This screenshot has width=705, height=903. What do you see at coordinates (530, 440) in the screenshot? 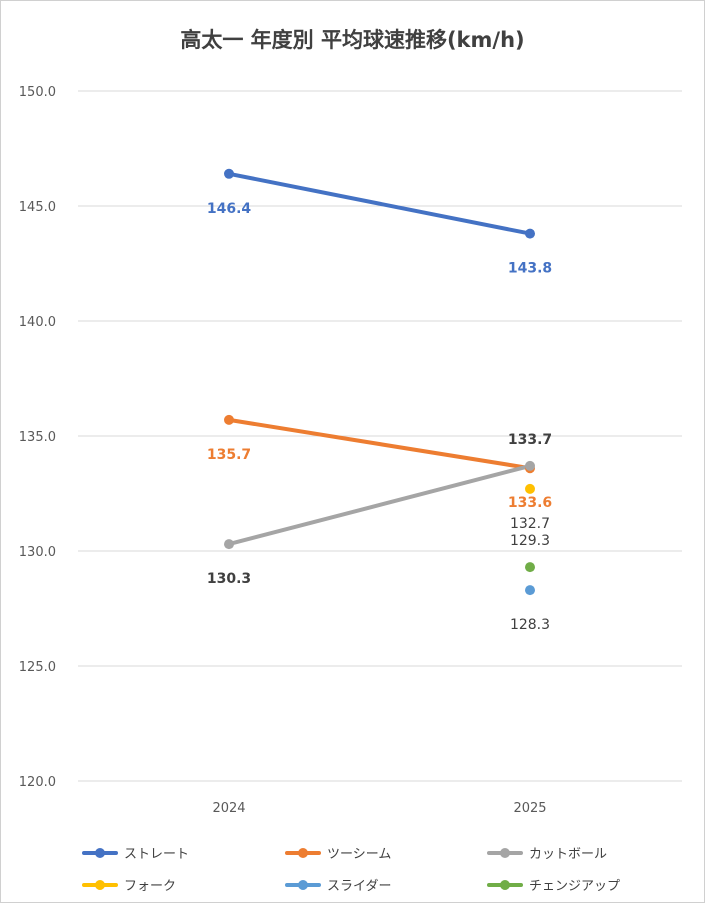
I see `data-label: 133.7` at bounding box center [530, 440].